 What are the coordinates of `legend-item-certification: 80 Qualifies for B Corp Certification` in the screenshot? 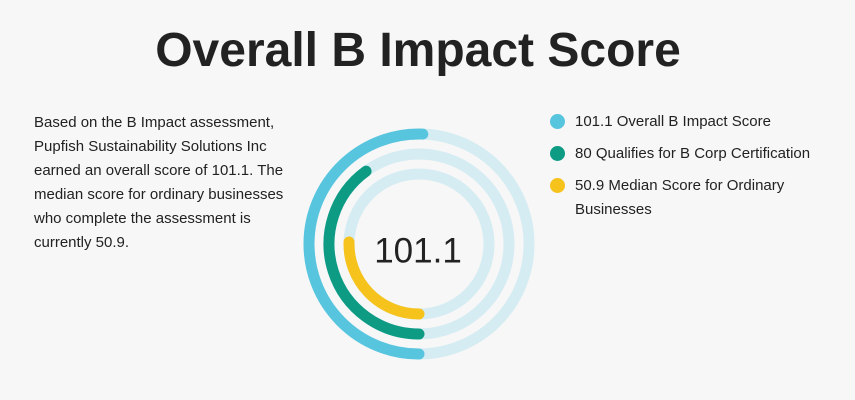 It's located at (695, 154).